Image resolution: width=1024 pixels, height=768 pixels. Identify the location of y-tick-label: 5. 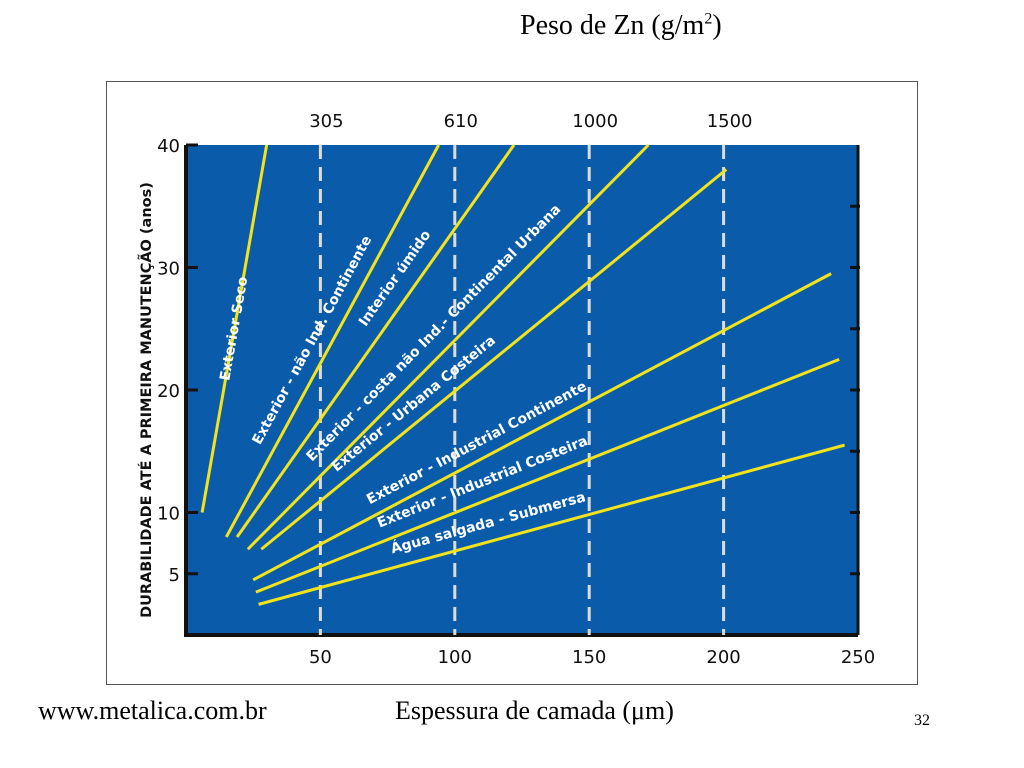
(174, 575).